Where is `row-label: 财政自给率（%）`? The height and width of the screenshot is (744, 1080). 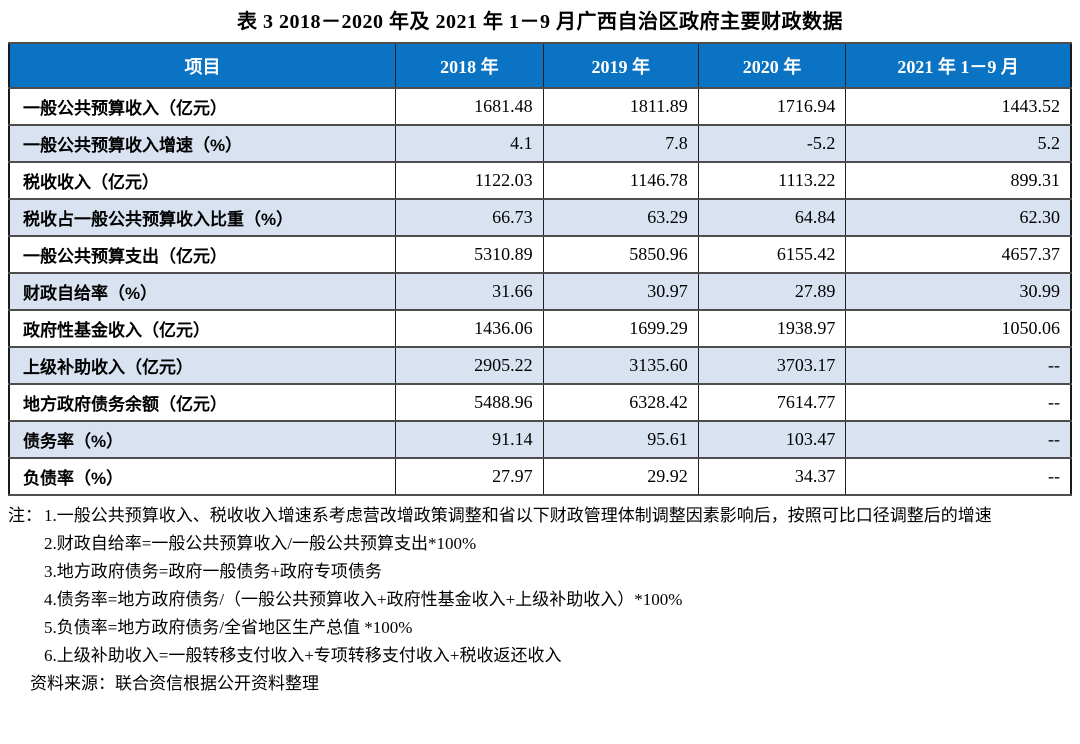 row-label: 财政自给率（%） is located at coordinates (202, 291).